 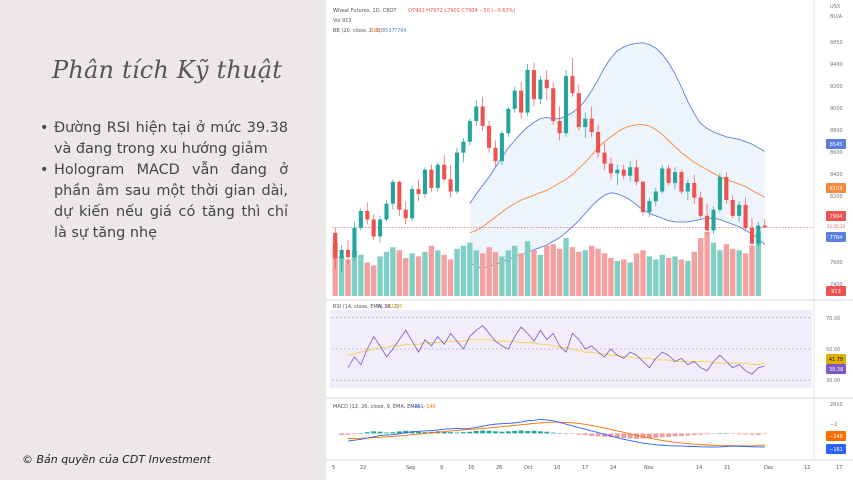 What do you see at coordinates (528, 468) in the screenshot?
I see `time-tick-label: Oct` at bounding box center [528, 468].